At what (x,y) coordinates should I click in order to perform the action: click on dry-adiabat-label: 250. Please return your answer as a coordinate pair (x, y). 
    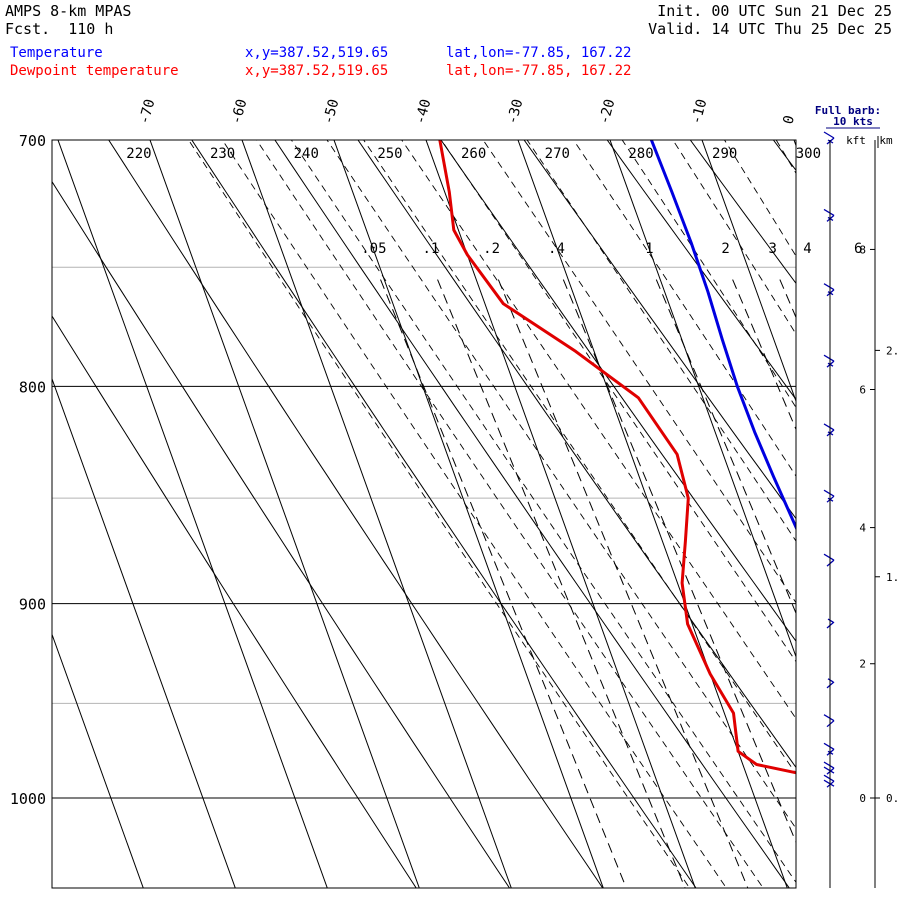
    Looking at the image, I should click on (389, 154).